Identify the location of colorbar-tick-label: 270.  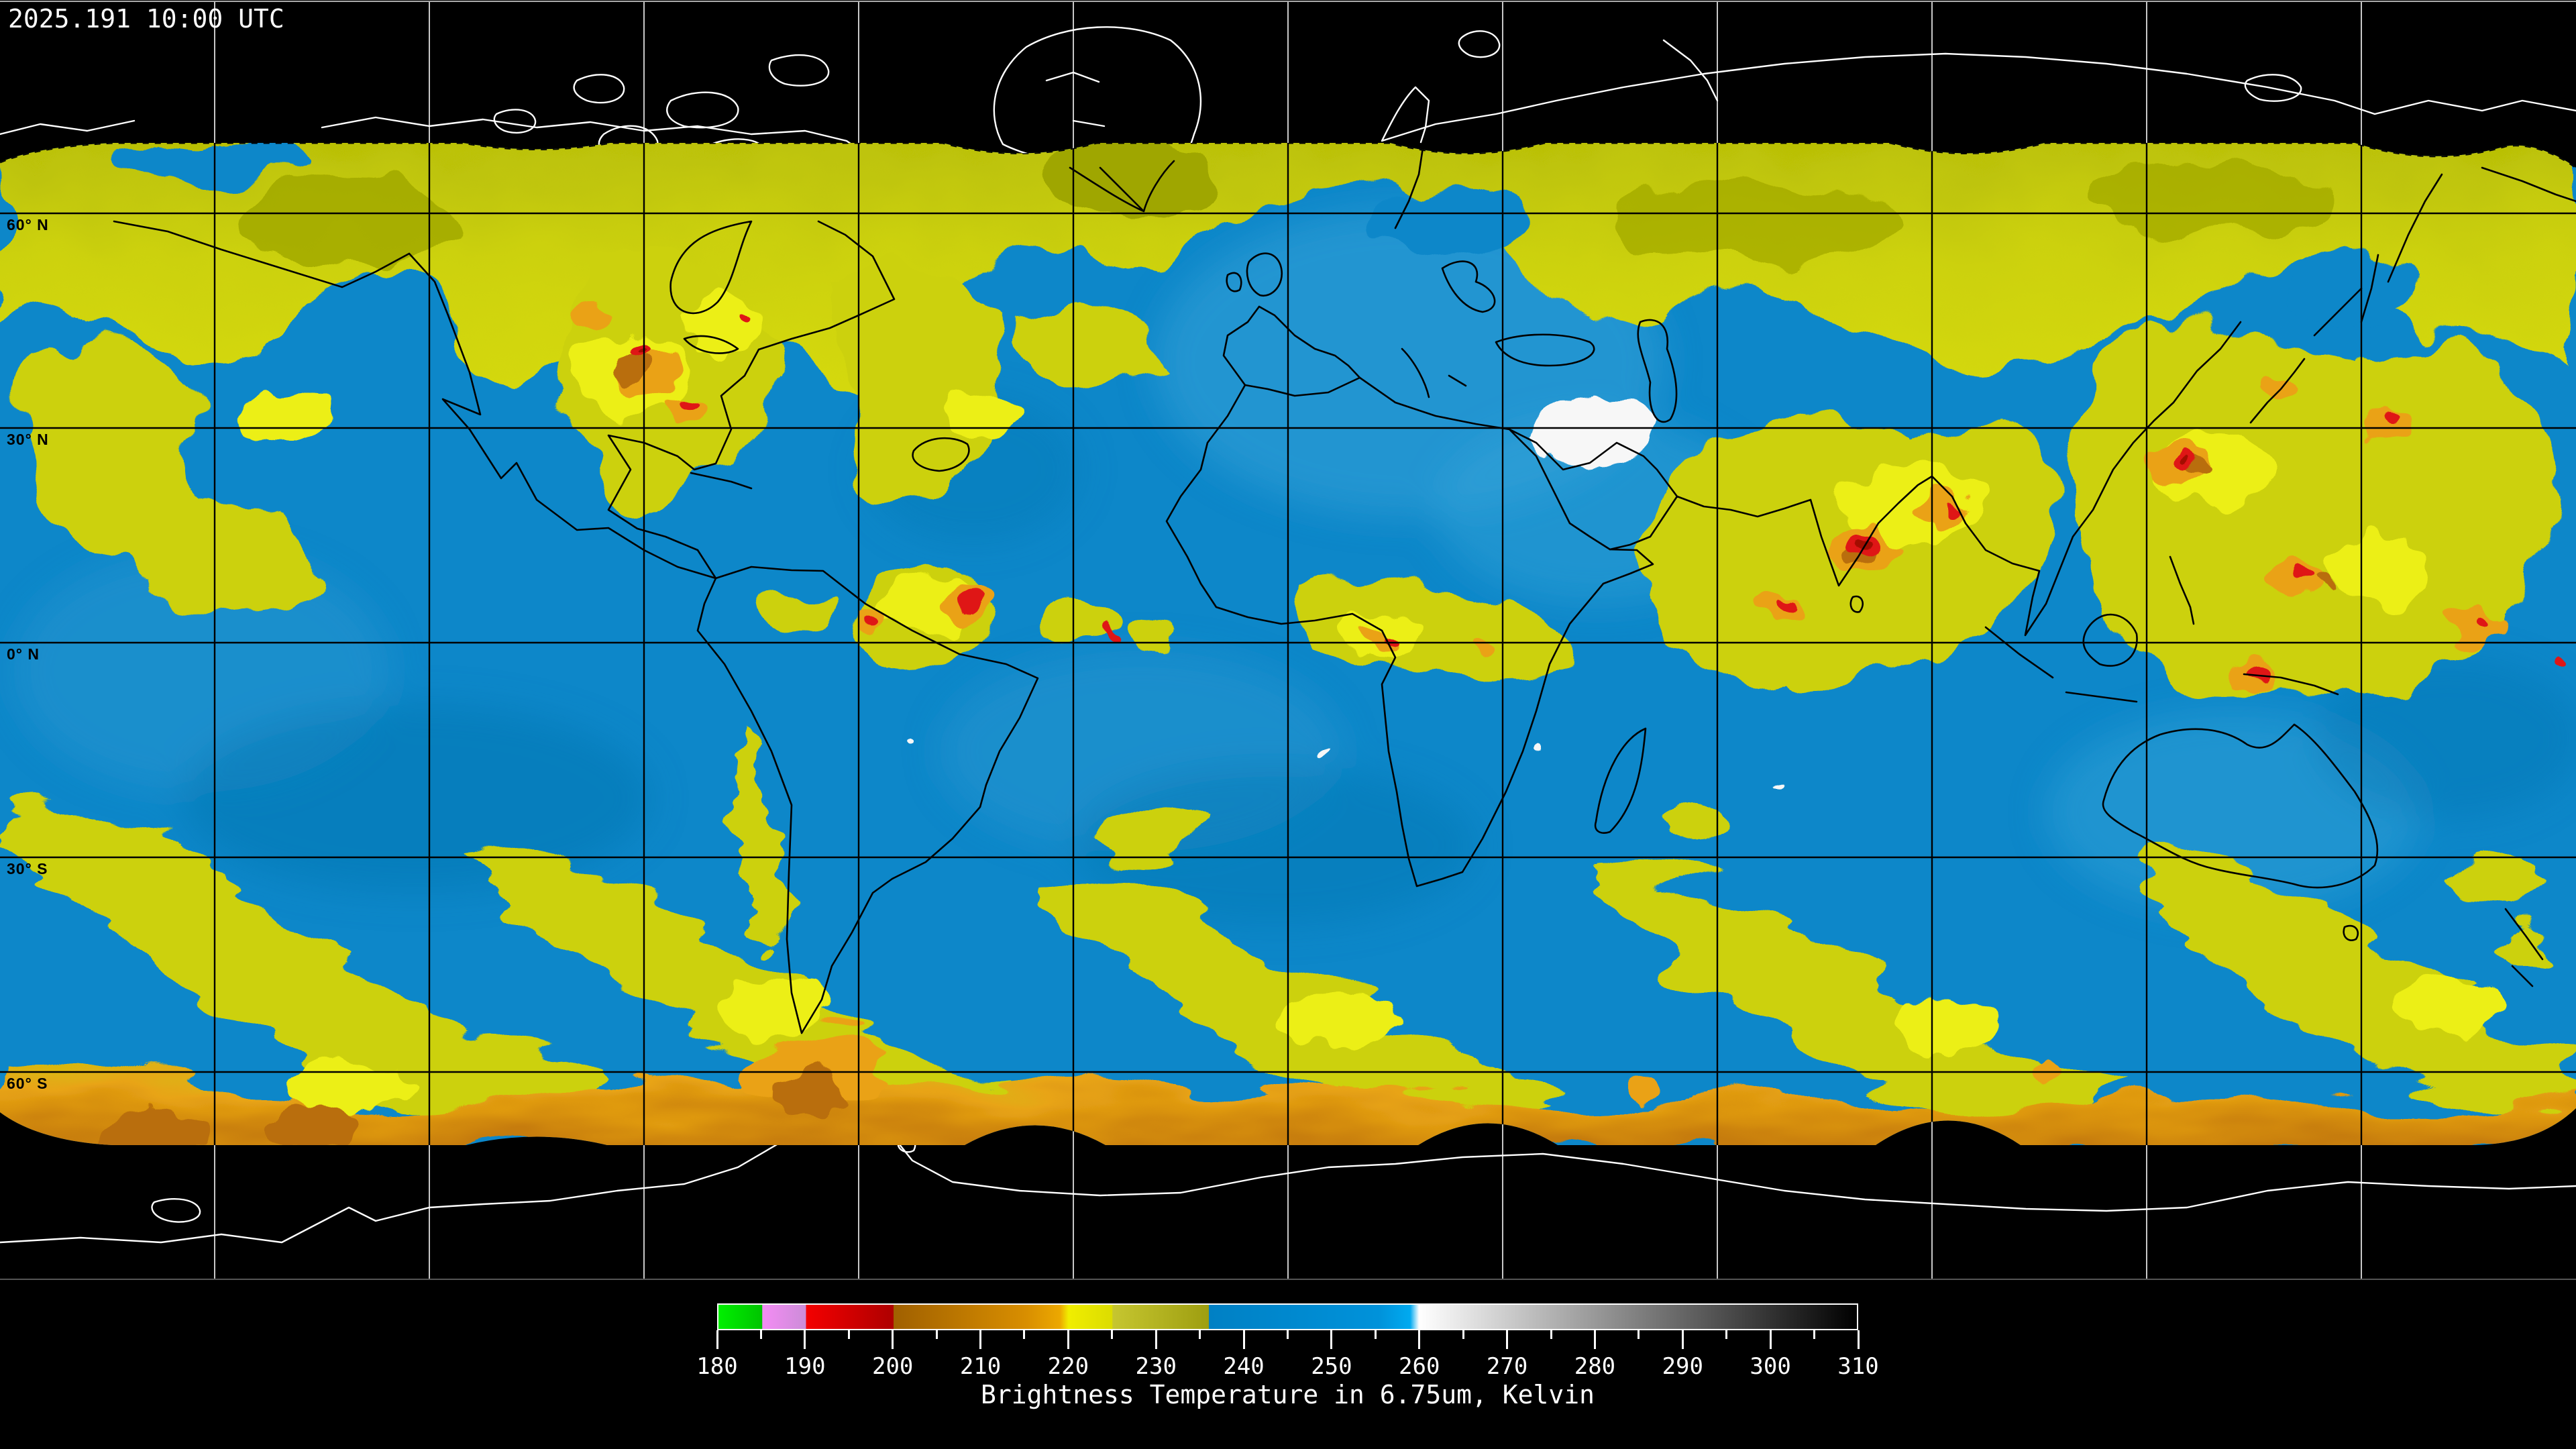
(1507, 1366).